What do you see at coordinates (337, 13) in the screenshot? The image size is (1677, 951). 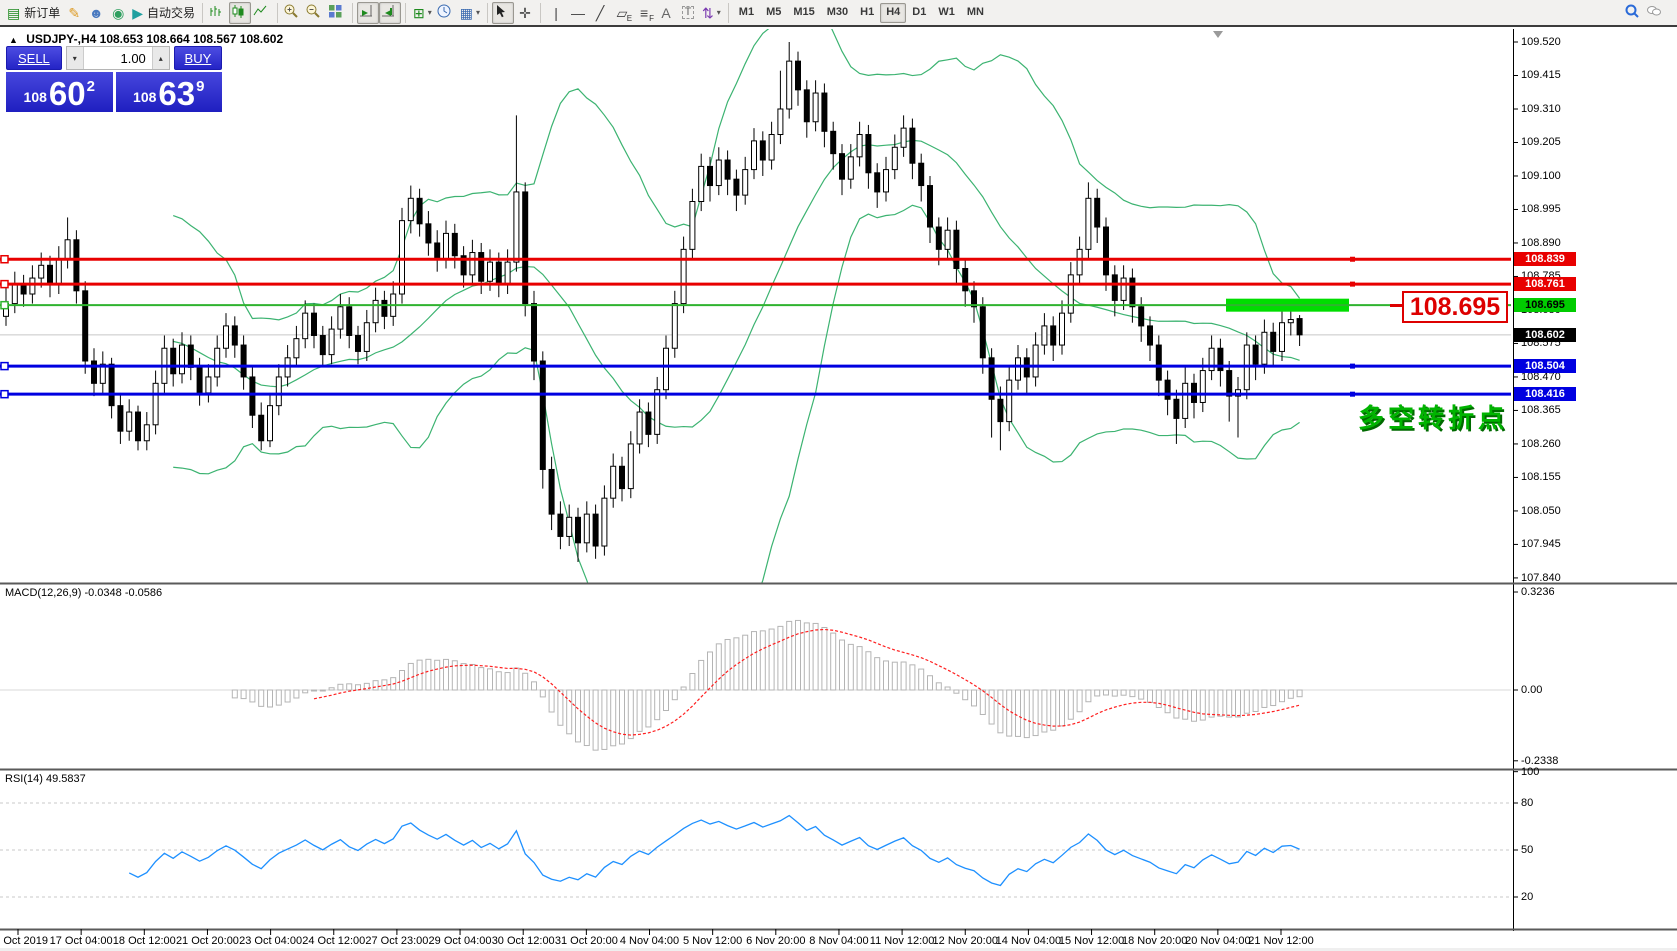 I see `tile-windows-button` at bounding box center [337, 13].